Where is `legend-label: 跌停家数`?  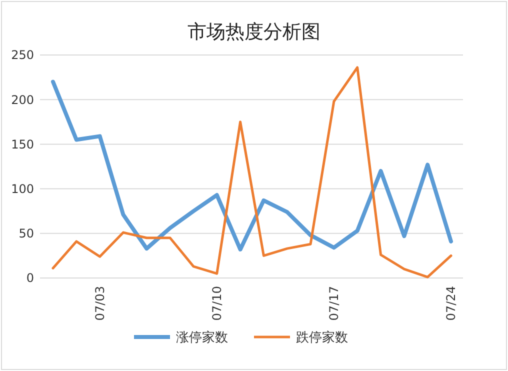 legend-label: 跌停家数 is located at coordinates (322, 338).